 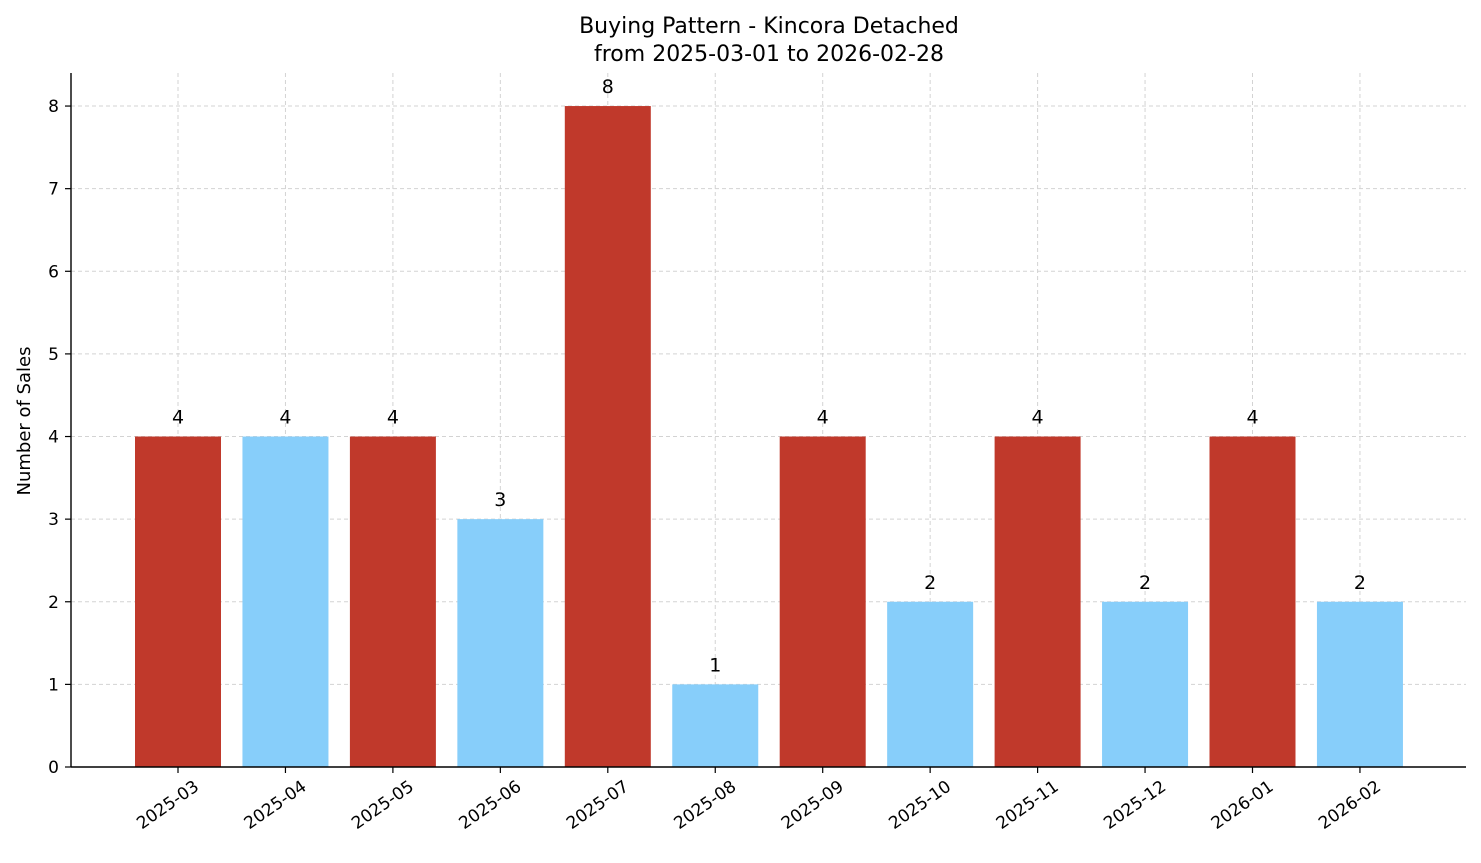 What do you see at coordinates (383, 805) in the screenshot?
I see `x-tick-label: 2025-05` at bounding box center [383, 805].